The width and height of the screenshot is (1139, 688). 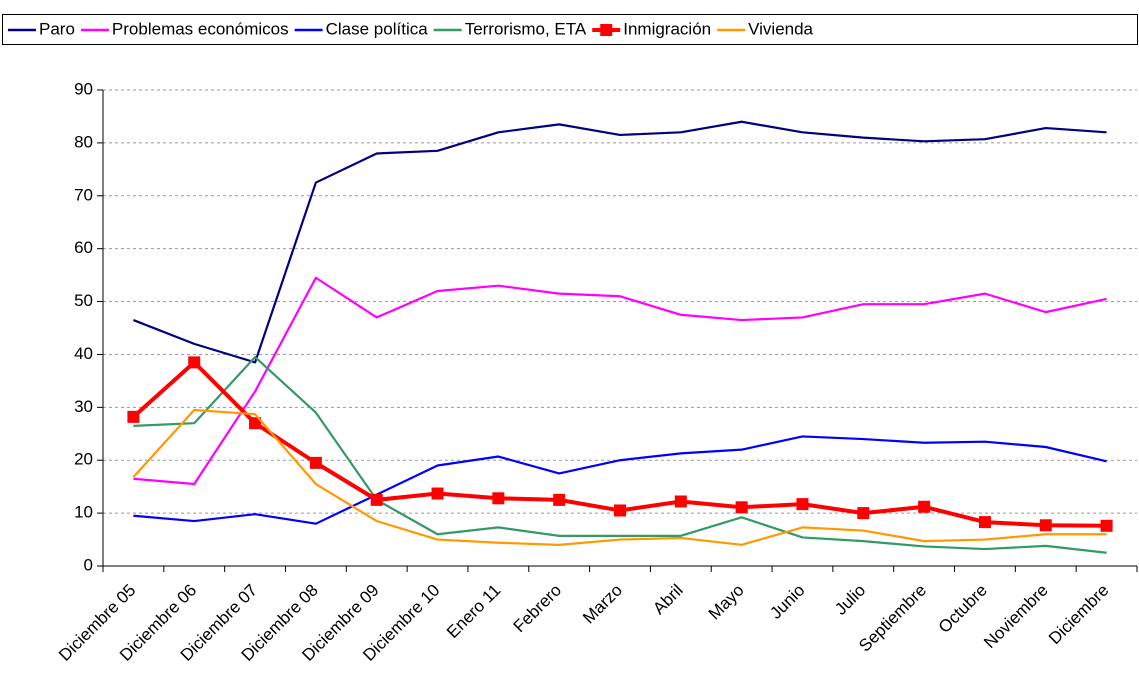 What do you see at coordinates (83, 141) in the screenshot?
I see `y-tick-label: 80` at bounding box center [83, 141].